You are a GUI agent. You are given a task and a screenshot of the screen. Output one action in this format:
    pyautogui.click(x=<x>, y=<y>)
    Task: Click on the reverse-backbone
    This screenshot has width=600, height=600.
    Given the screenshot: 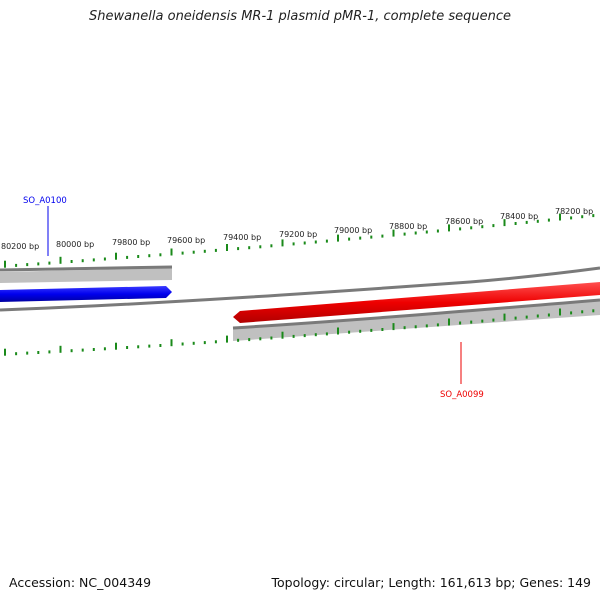 What is the action you would take?
    pyautogui.click(x=416, y=314)
    